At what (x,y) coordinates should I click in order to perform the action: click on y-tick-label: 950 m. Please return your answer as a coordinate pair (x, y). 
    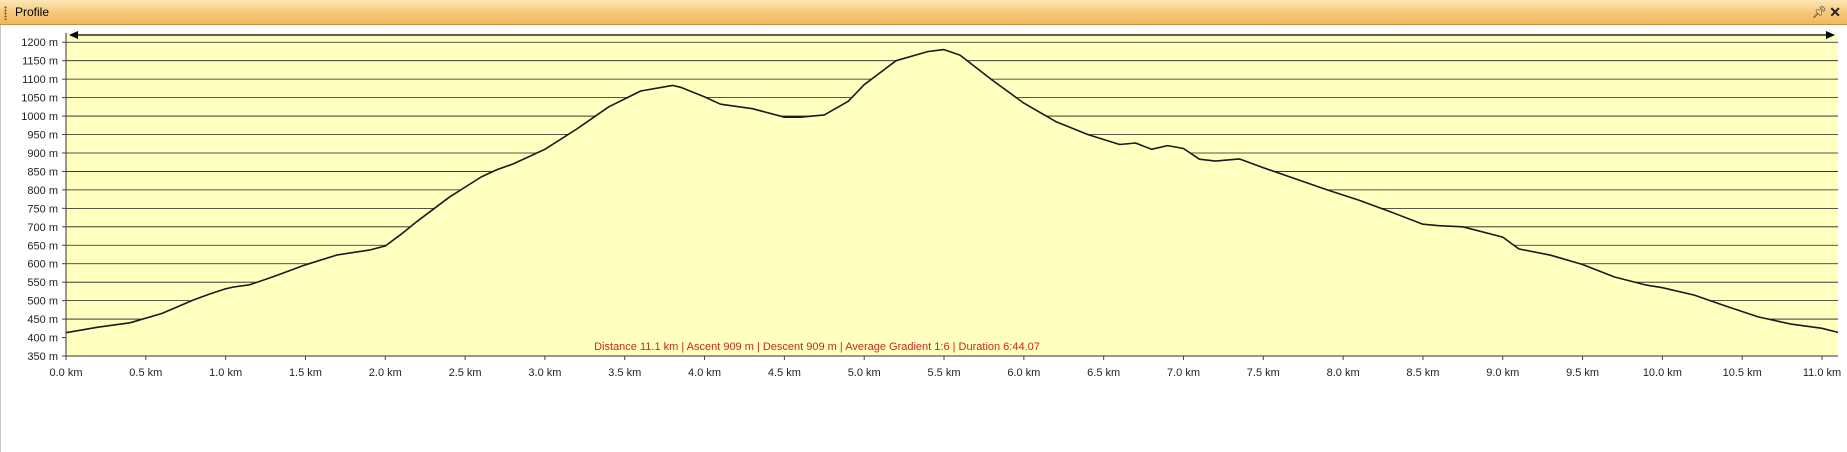
    Looking at the image, I should click on (42, 136).